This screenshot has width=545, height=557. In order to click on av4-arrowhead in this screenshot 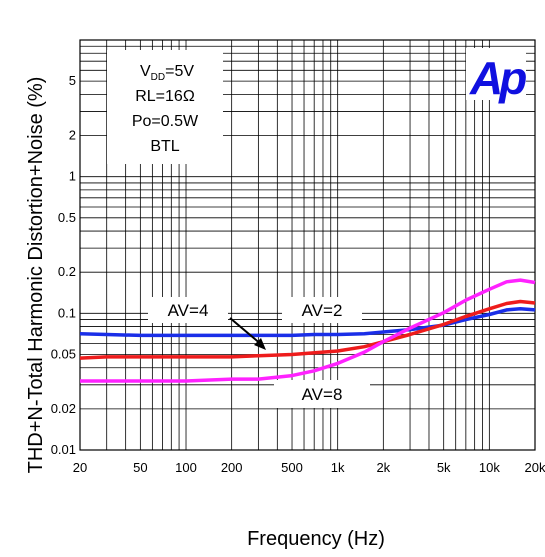, I will do `click(260, 344)`.